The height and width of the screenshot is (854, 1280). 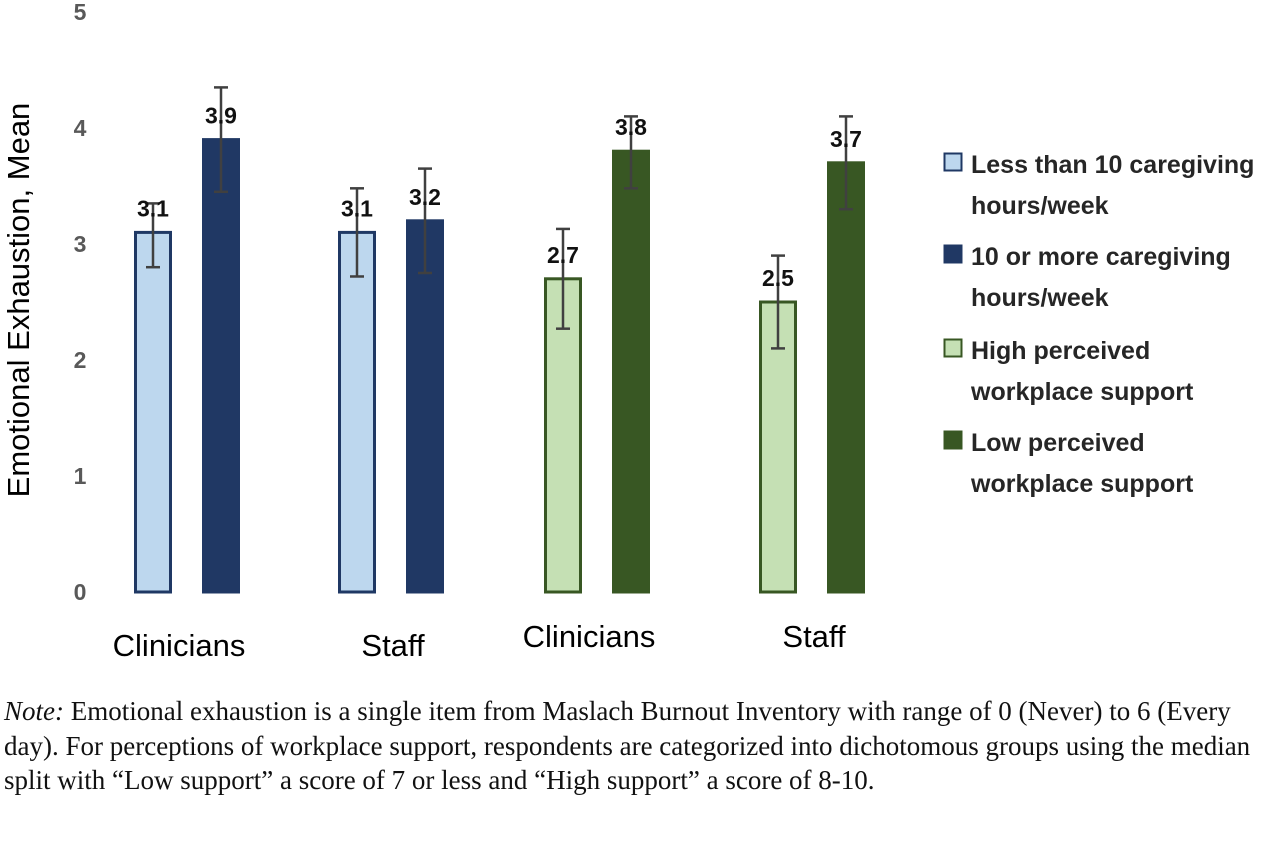 I want to click on y-tick-label: 5, so click(x=80, y=12).